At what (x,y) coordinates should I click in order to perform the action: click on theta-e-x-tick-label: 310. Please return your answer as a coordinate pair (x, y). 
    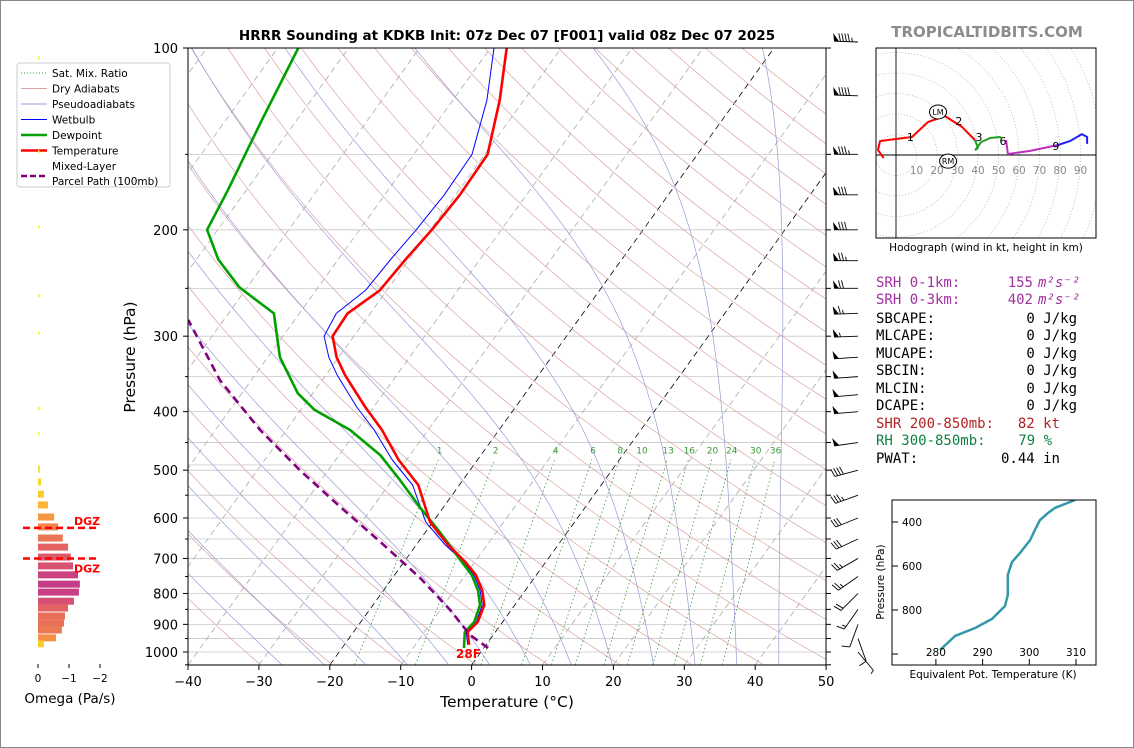
    Looking at the image, I should click on (1076, 653).